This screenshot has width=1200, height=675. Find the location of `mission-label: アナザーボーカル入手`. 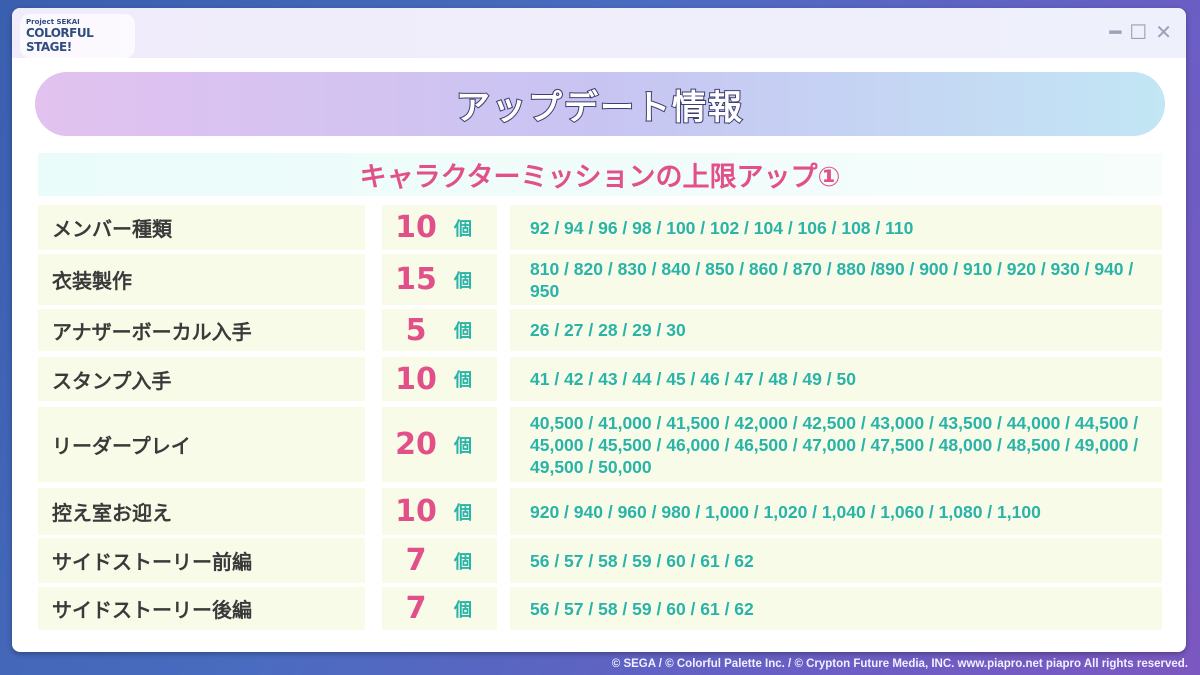

mission-label: アナザーボーカル入手 is located at coordinates (201, 330).